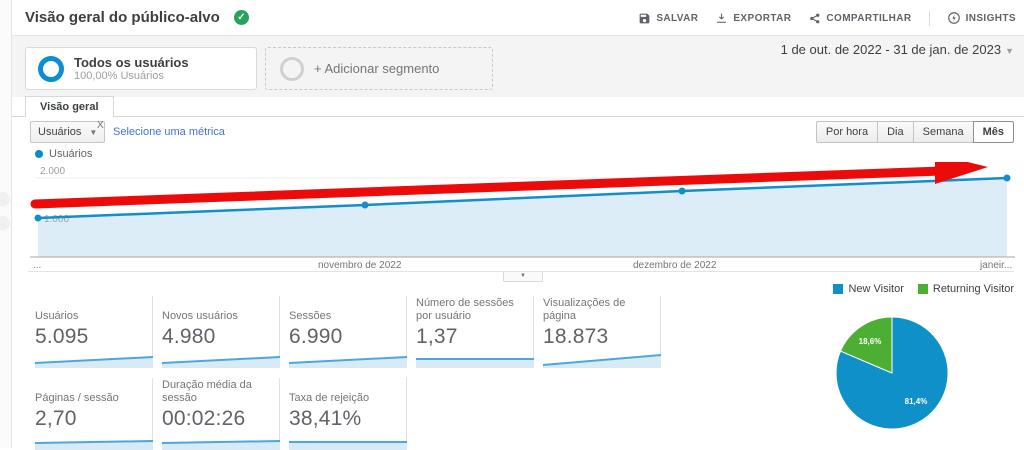 This screenshot has height=450, width=1024. What do you see at coordinates (815, 18) in the screenshot?
I see `share-icon` at bounding box center [815, 18].